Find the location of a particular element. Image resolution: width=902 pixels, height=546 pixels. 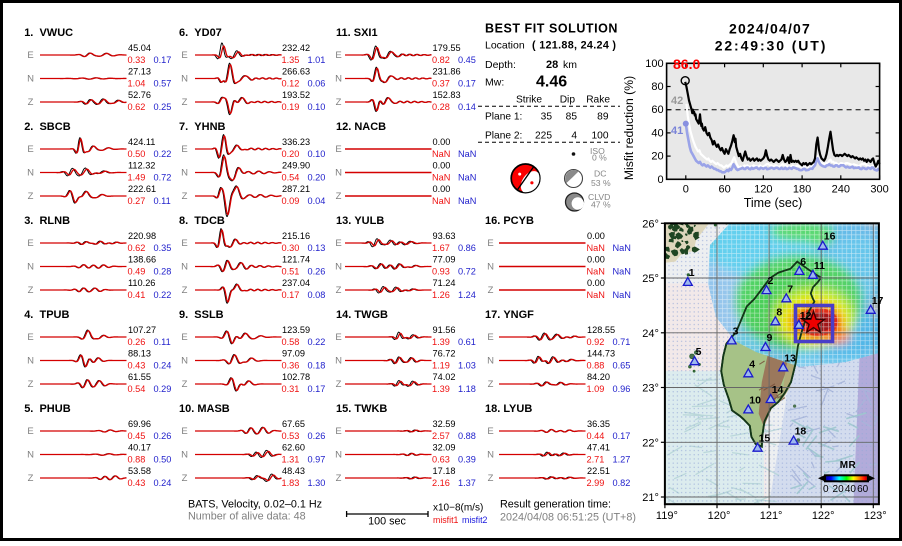

svg-text: 8. TDCB is located at coordinates (202, 221).